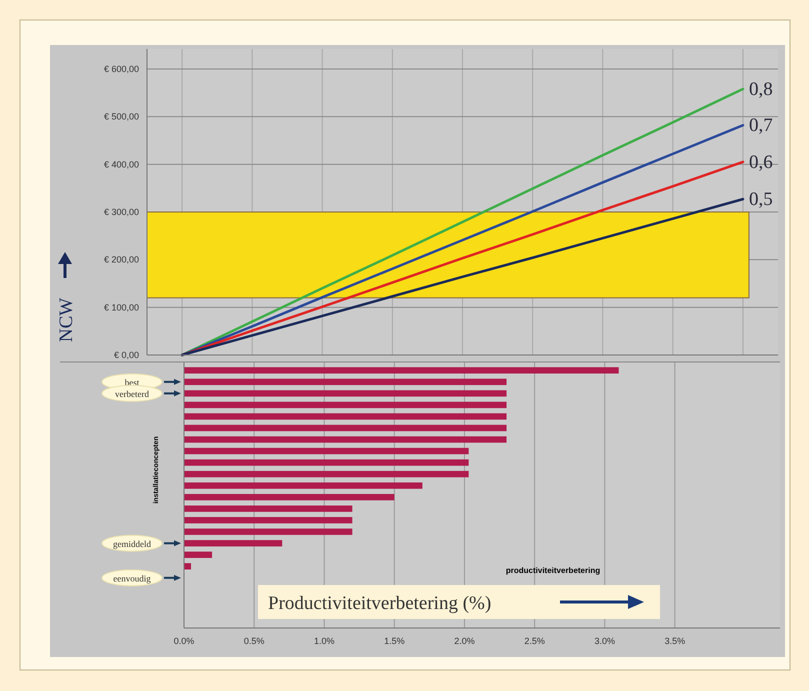 The width and height of the screenshot is (809, 691). What do you see at coordinates (760, 125) in the screenshot?
I see `series-label: 0,7` at bounding box center [760, 125].